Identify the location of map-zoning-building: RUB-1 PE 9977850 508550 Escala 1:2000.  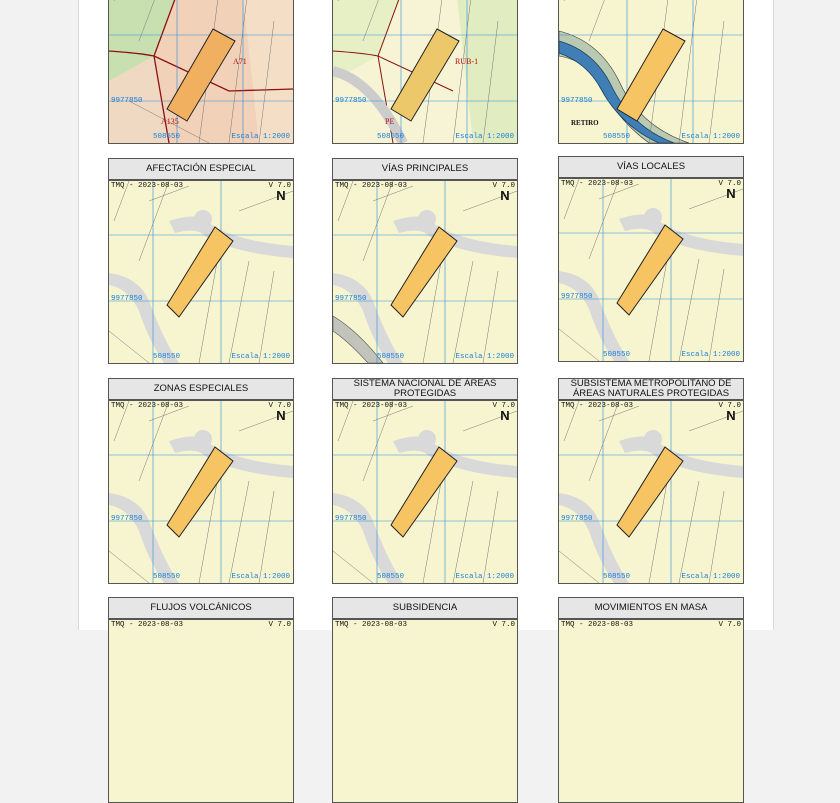
(425, 72).